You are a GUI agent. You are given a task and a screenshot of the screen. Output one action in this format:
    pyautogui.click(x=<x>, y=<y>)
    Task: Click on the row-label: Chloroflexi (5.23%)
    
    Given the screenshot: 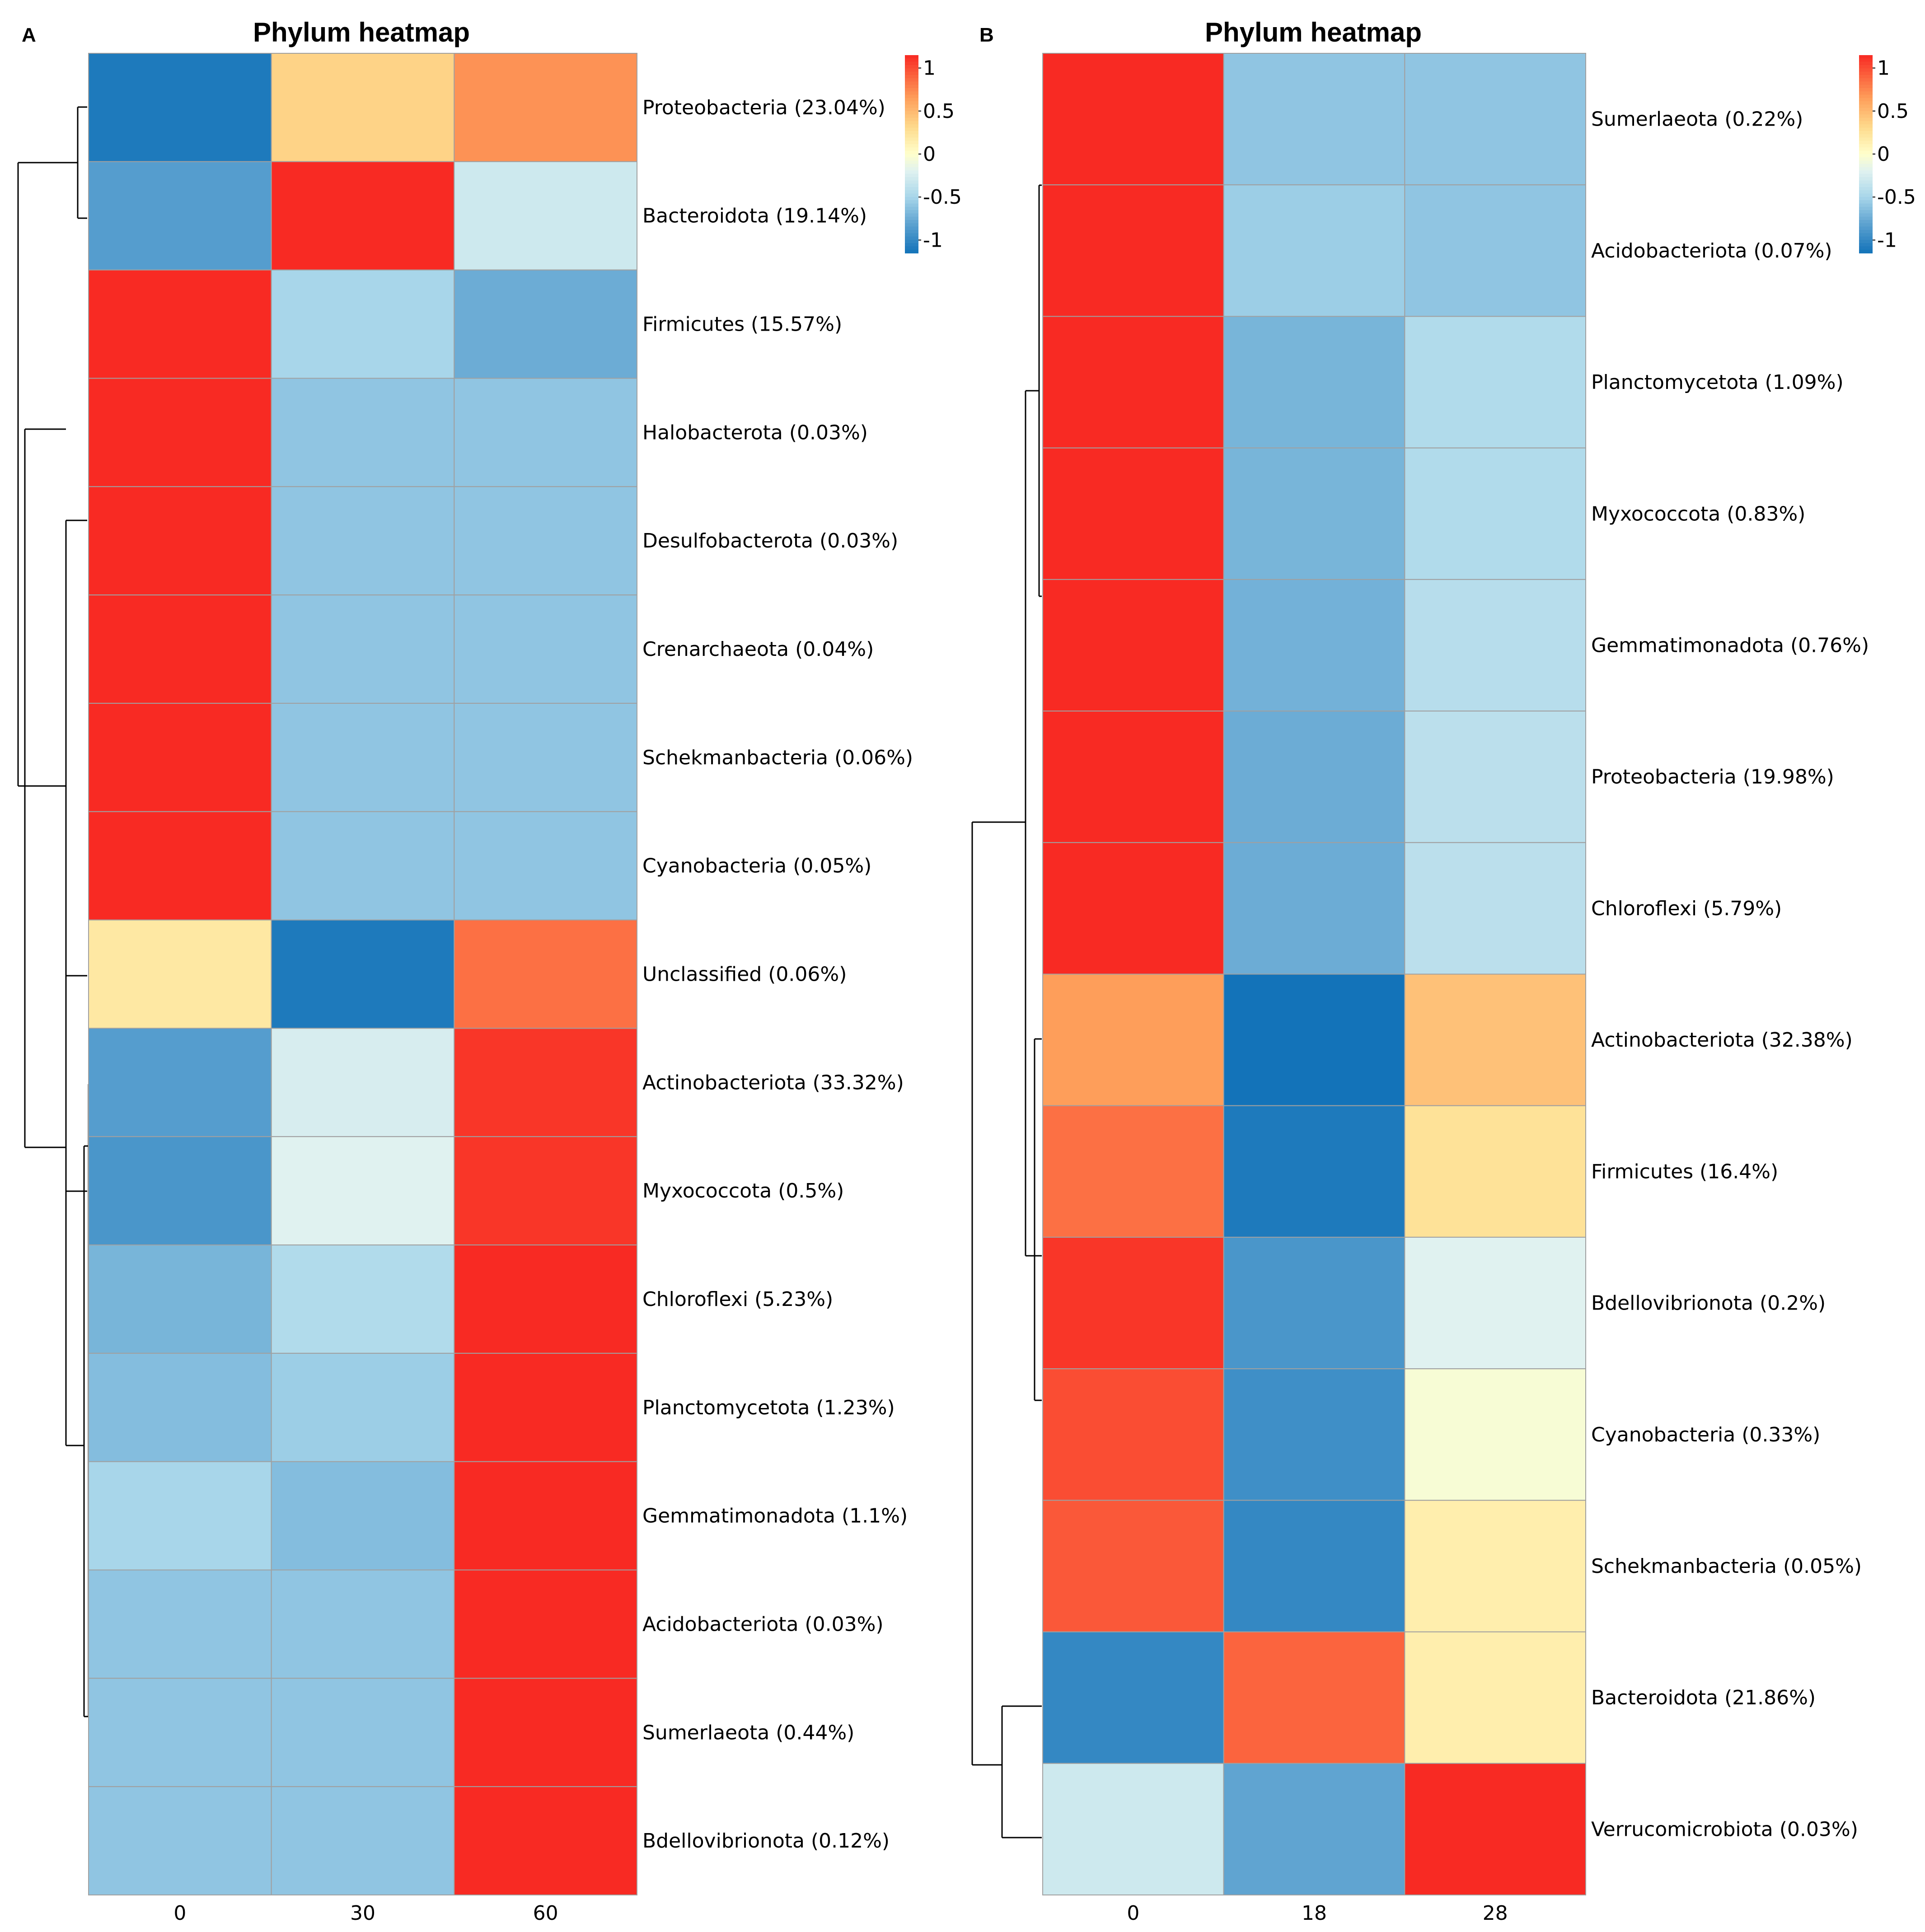 What is the action you would take?
    pyautogui.click(x=737, y=1299)
    